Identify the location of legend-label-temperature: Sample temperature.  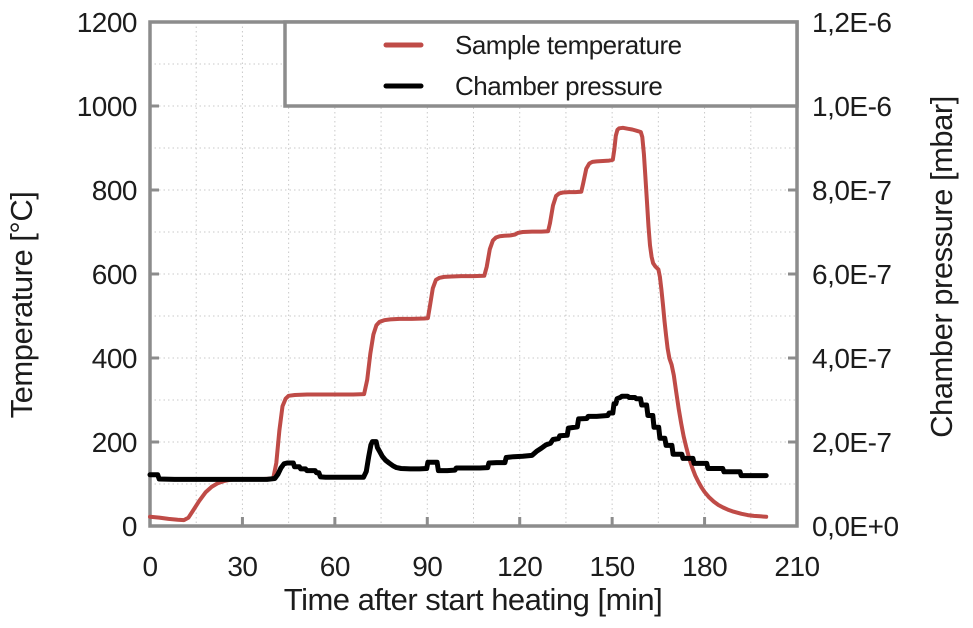
(568, 45).